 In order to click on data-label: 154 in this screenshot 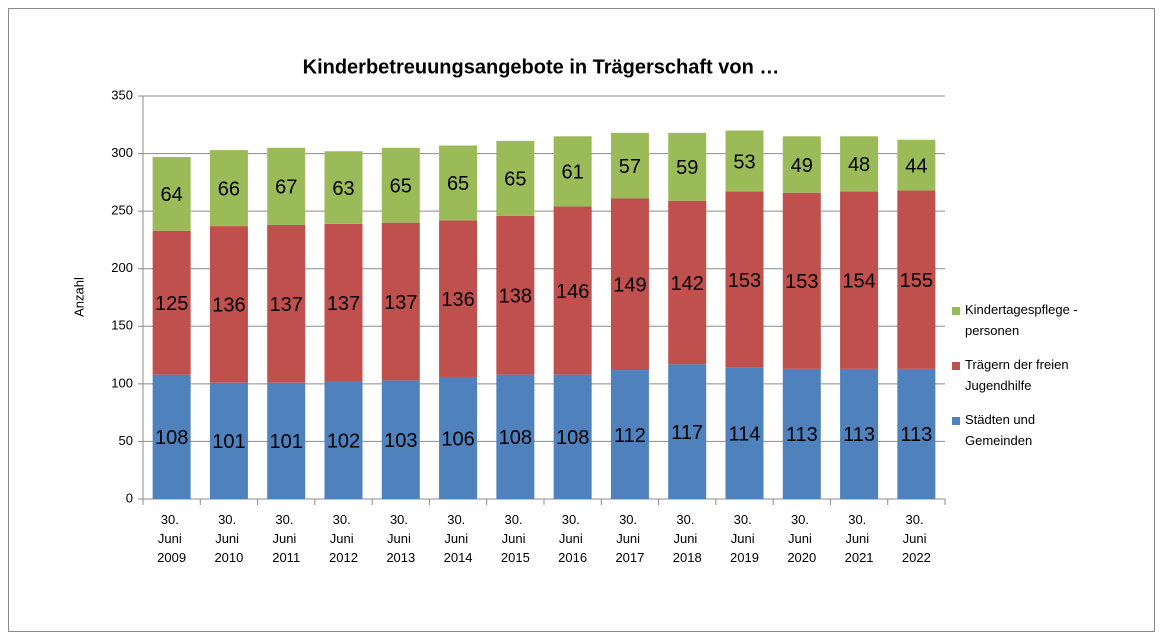, I will do `click(858, 282)`.